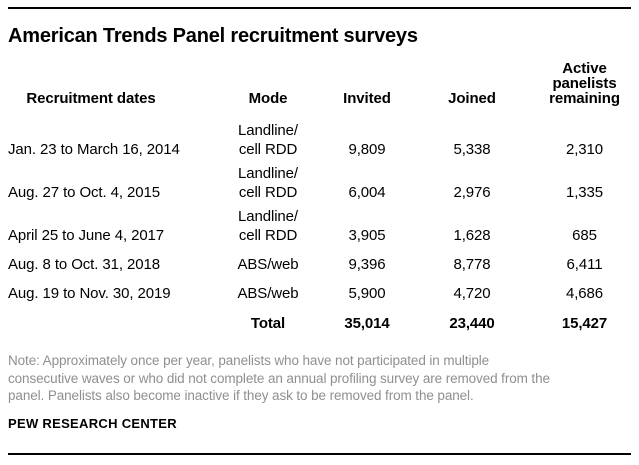 The height and width of the screenshot is (465, 639). I want to click on bottom-rule, so click(319, 453).